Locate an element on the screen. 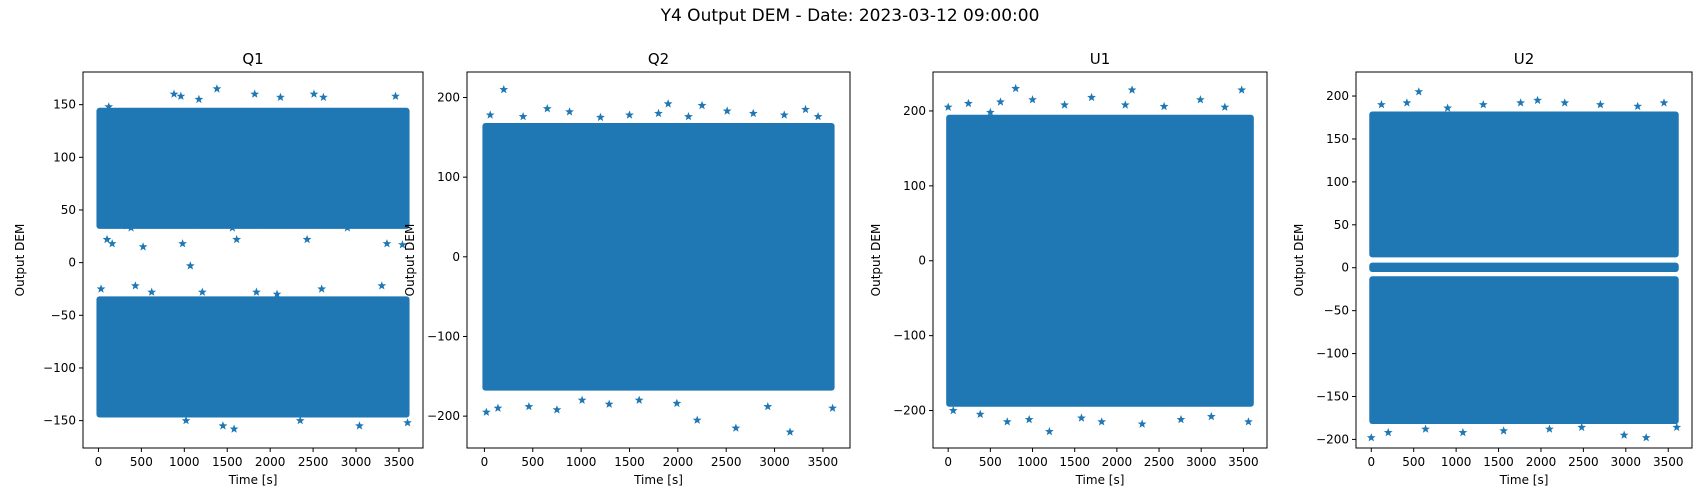 The image size is (1700, 500). y-tick-label: 200 is located at coordinates (914, 111).